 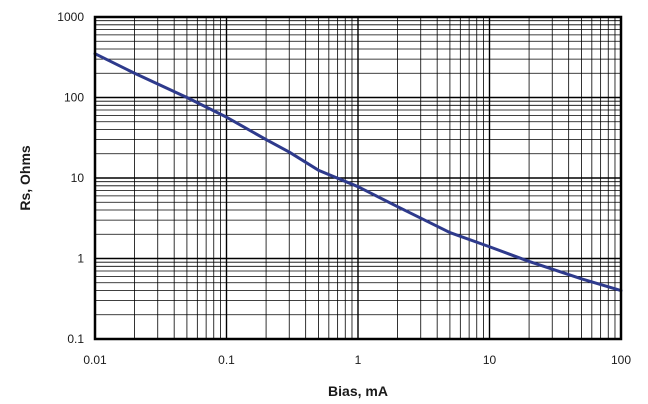 I want to click on y-tick-label: 1000, so click(x=70, y=17).